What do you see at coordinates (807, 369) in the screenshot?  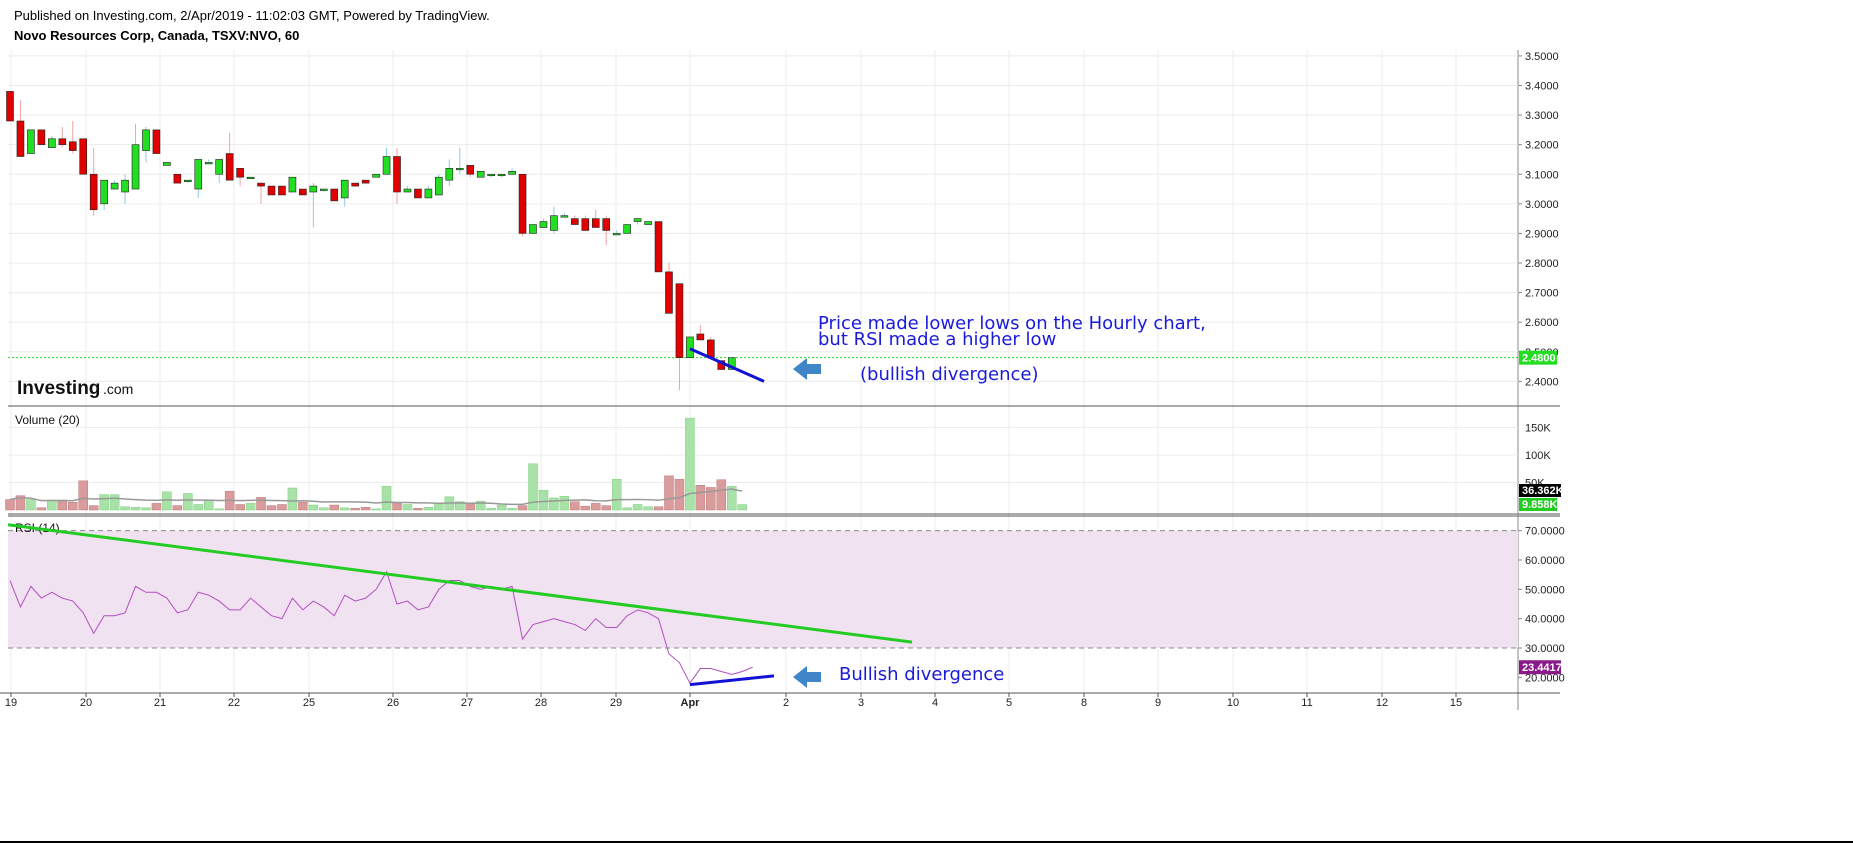 I see `price-arrow` at bounding box center [807, 369].